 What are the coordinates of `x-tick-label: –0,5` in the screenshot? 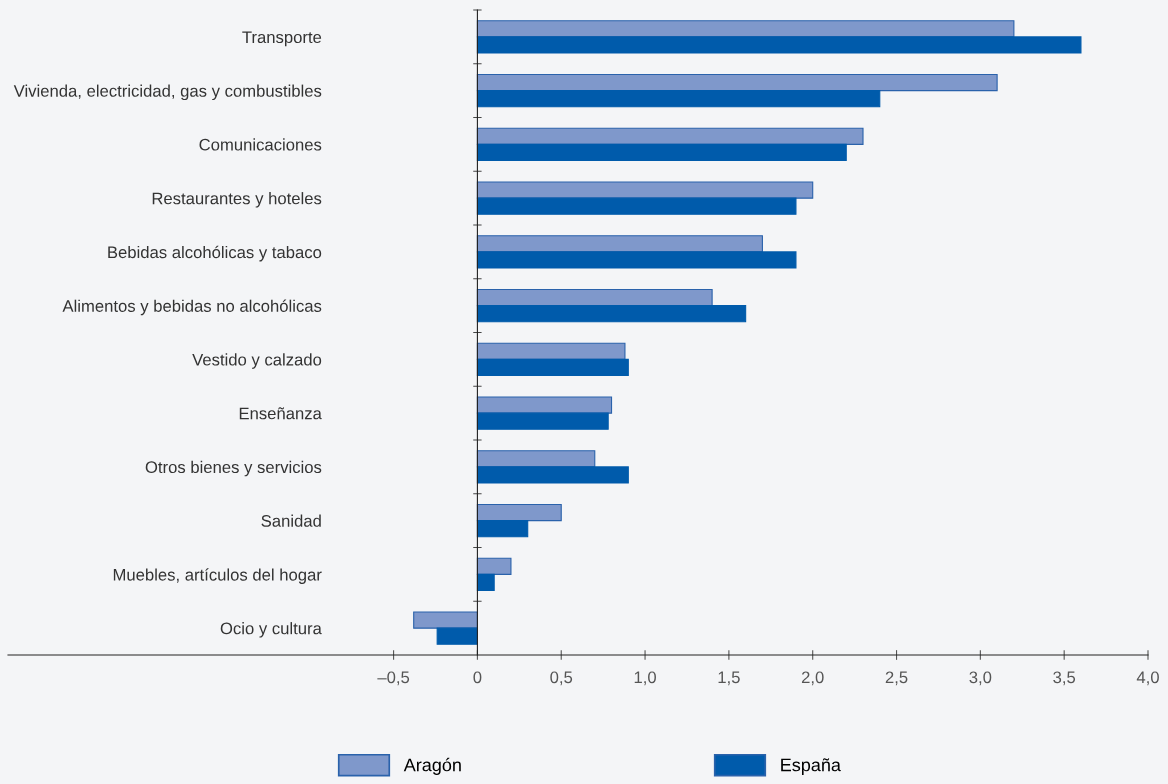 It's located at (393, 678).